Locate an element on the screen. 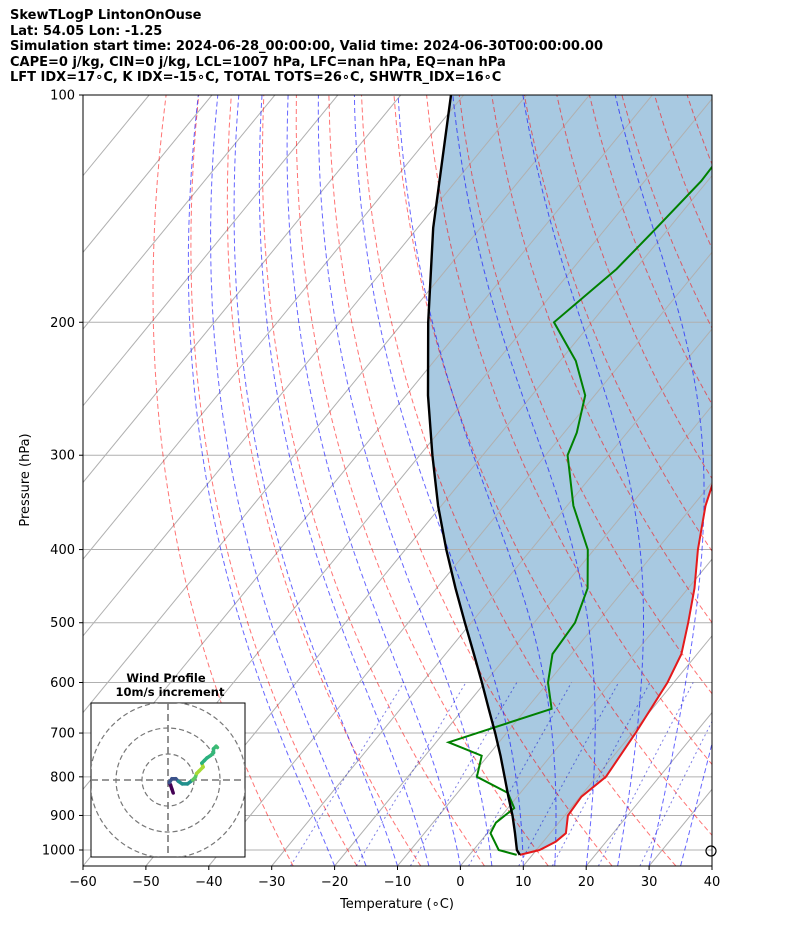 Image resolution: width=794 pixels, height=937 pixels. x-axis-label: Temperature (∘C) is located at coordinates (396, 904).